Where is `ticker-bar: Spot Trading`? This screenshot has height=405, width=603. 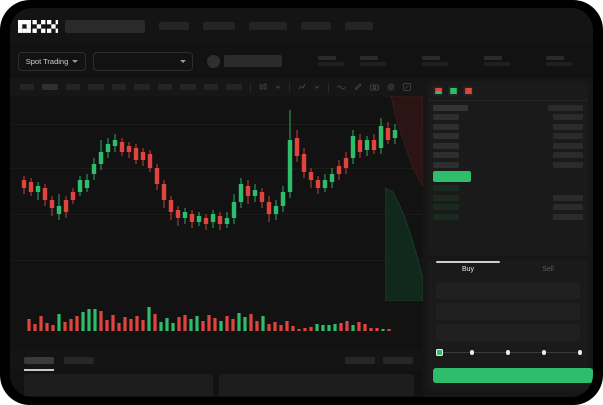 ticker-bar: Spot Trading is located at coordinates (301, 61).